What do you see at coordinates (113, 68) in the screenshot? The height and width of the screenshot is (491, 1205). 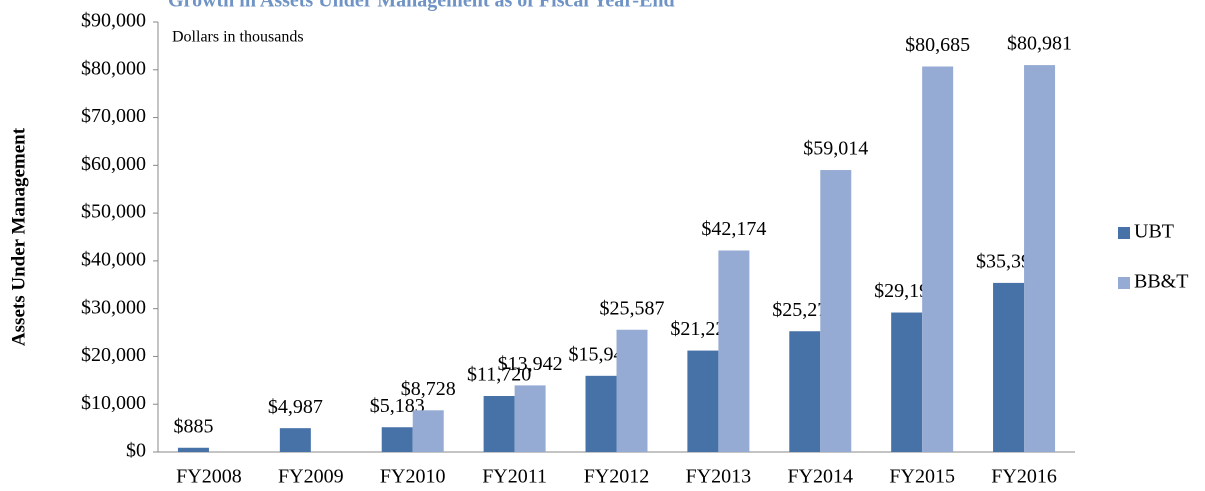 I see `y-tick-label: $80,000` at bounding box center [113, 68].